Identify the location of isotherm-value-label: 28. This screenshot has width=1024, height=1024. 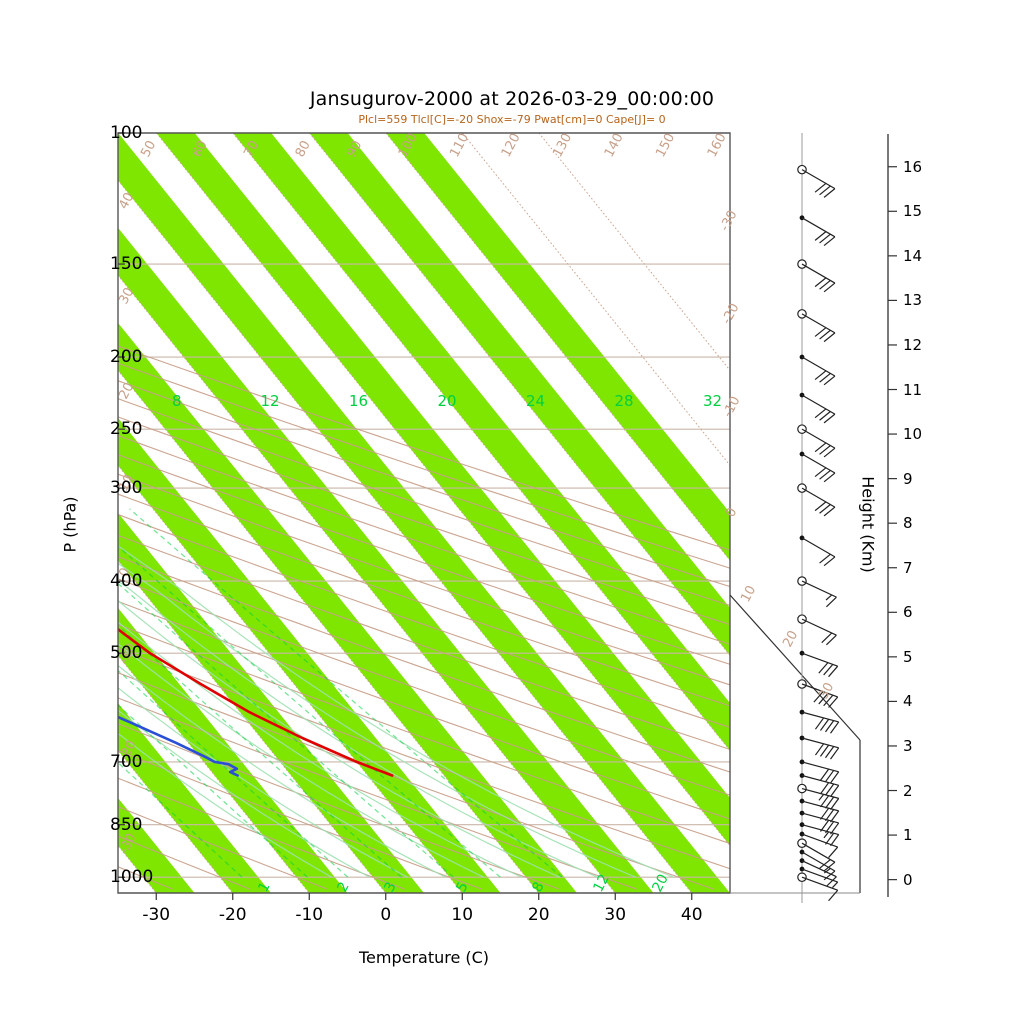
(624, 401).